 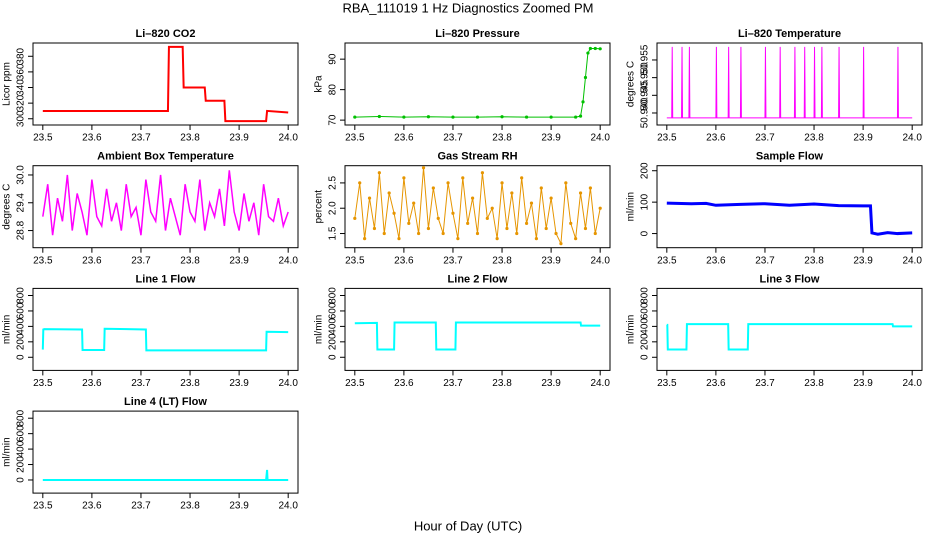 What do you see at coordinates (333, 59) in the screenshot?
I see `y-tick-label: 90` at bounding box center [333, 59].